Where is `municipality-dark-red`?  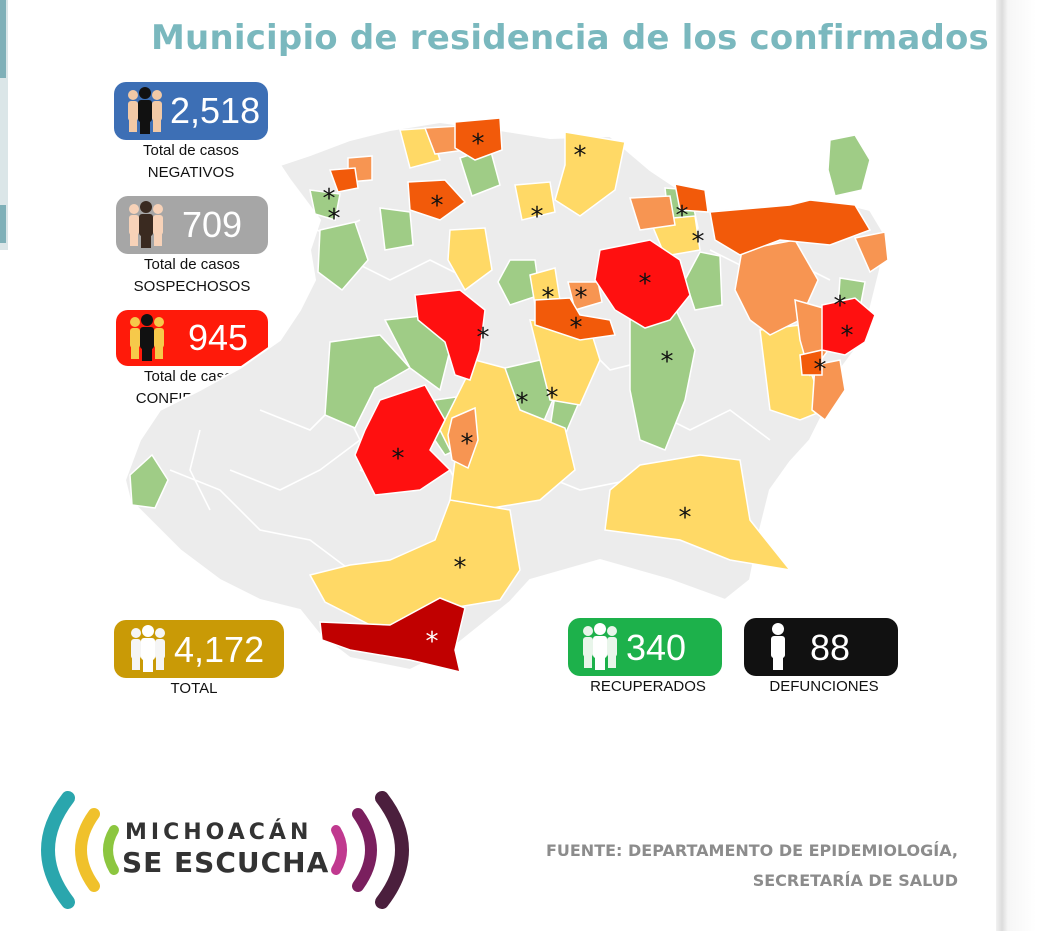
municipality-dark-red is located at coordinates (392, 635).